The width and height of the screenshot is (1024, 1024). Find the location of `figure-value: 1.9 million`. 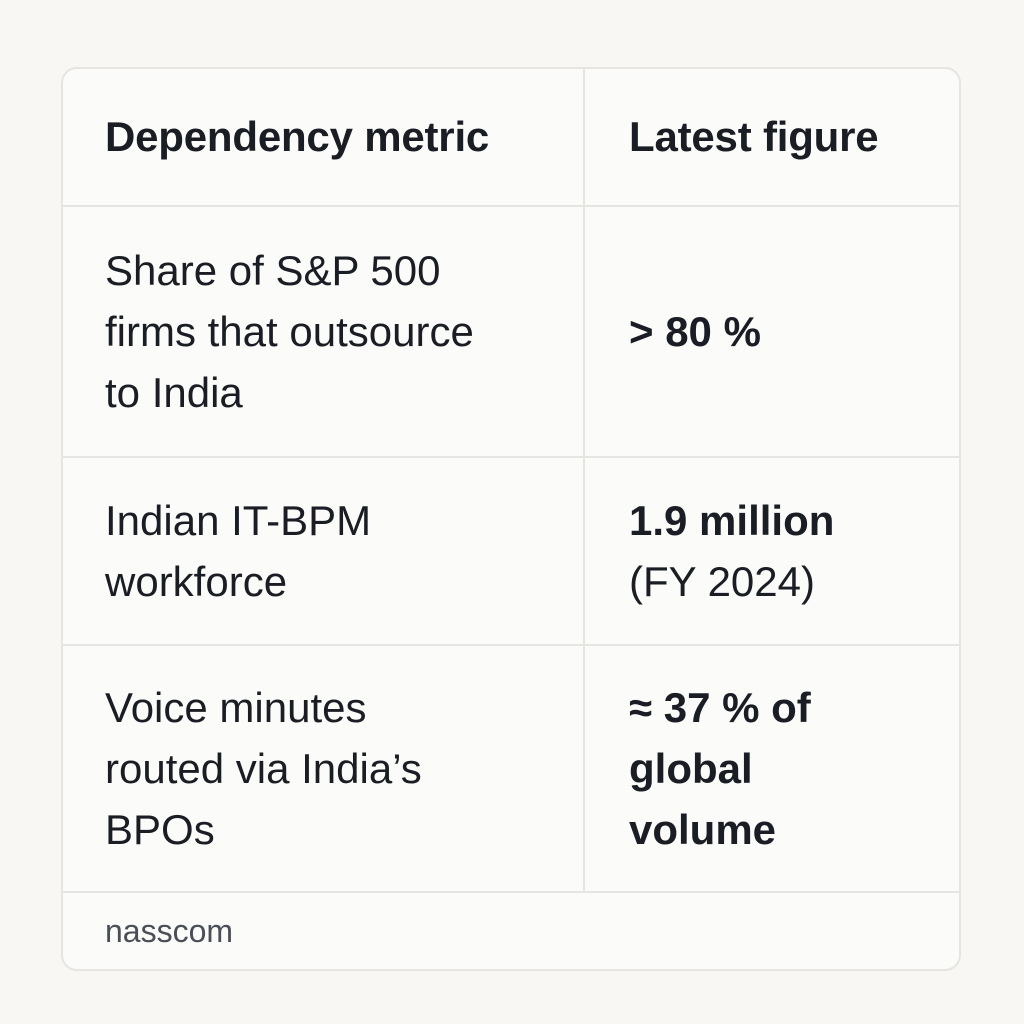

figure-value: 1.9 million is located at coordinates (732, 520).